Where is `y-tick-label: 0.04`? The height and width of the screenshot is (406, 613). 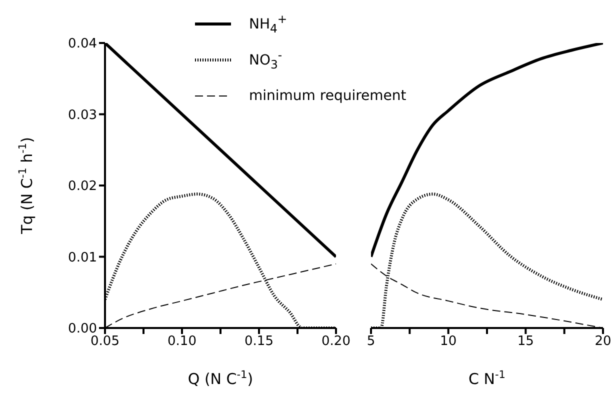 y-tick-label: 0.04 is located at coordinates (82, 44).